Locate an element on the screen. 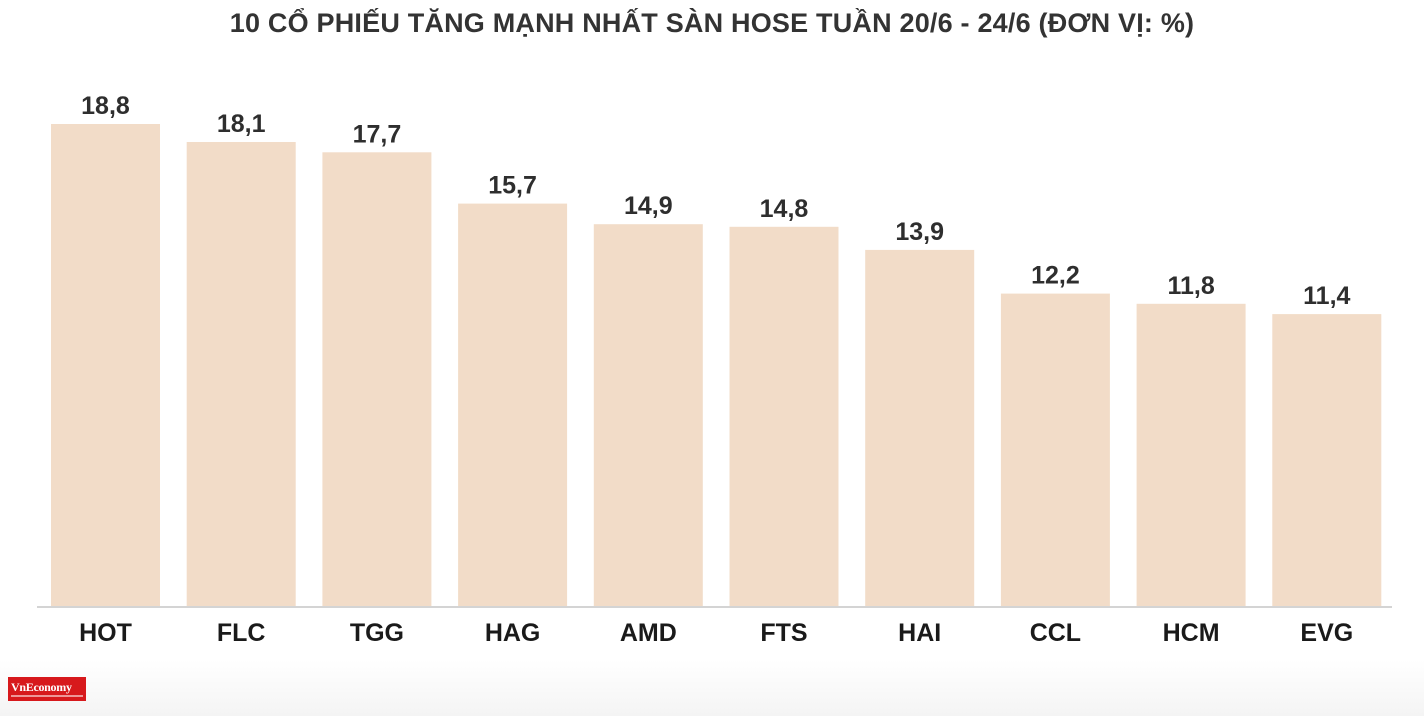  value-label-flc: 18,1 is located at coordinates (241, 124).